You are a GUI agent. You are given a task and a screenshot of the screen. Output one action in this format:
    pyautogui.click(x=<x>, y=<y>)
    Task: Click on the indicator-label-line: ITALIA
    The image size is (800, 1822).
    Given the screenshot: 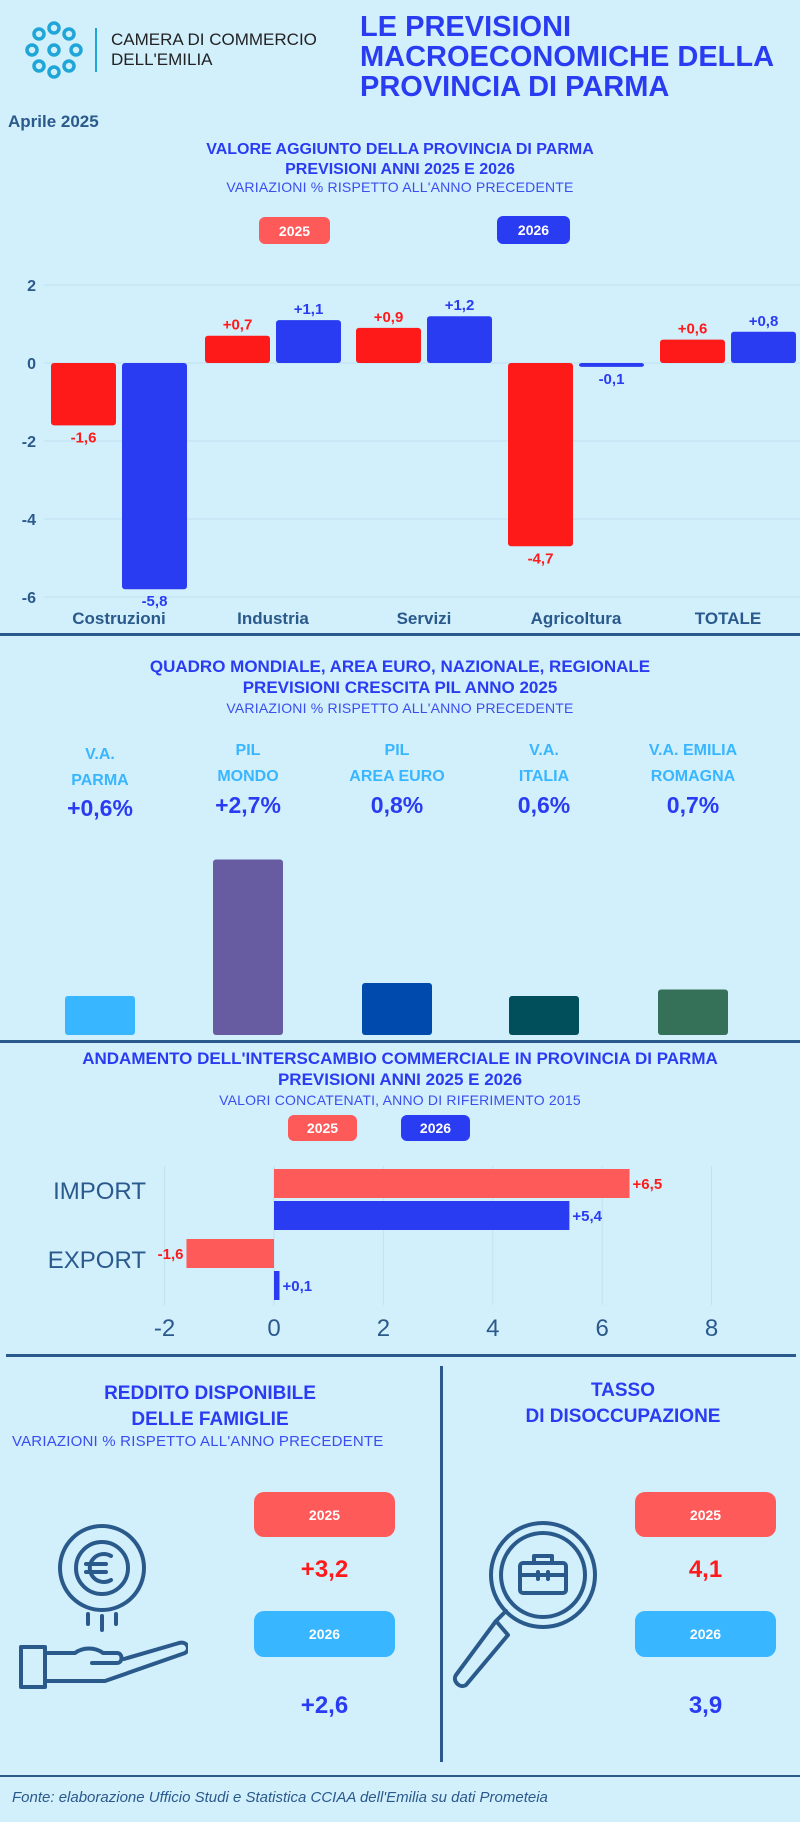 What is the action you would take?
    pyautogui.click(x=544, y=776)
    